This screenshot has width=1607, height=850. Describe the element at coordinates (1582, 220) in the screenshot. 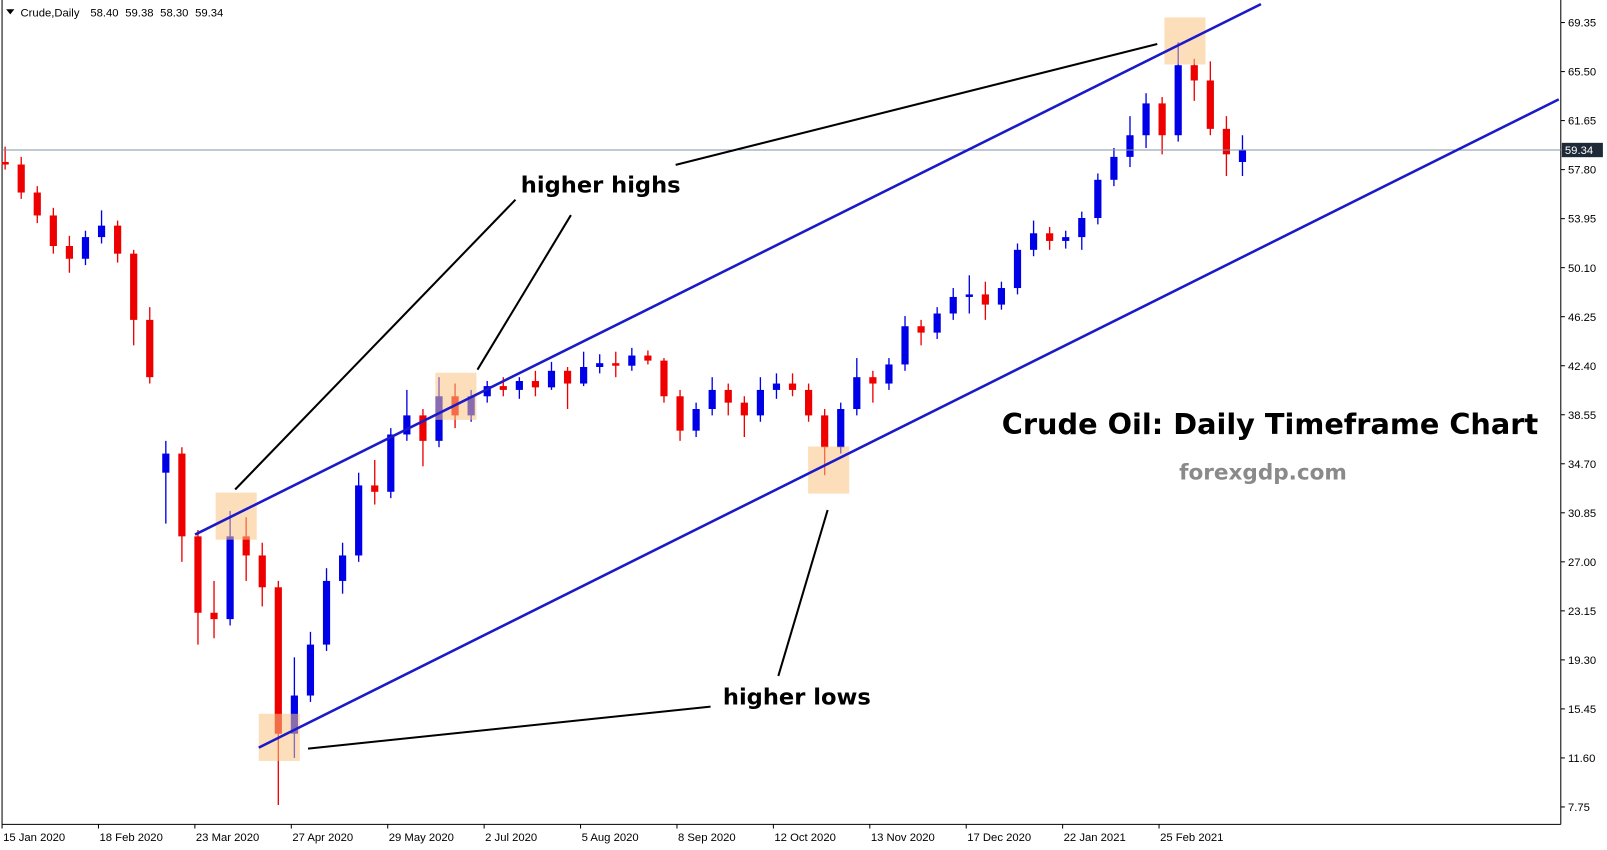

I see `y-tick-label: 53.95` at that location.